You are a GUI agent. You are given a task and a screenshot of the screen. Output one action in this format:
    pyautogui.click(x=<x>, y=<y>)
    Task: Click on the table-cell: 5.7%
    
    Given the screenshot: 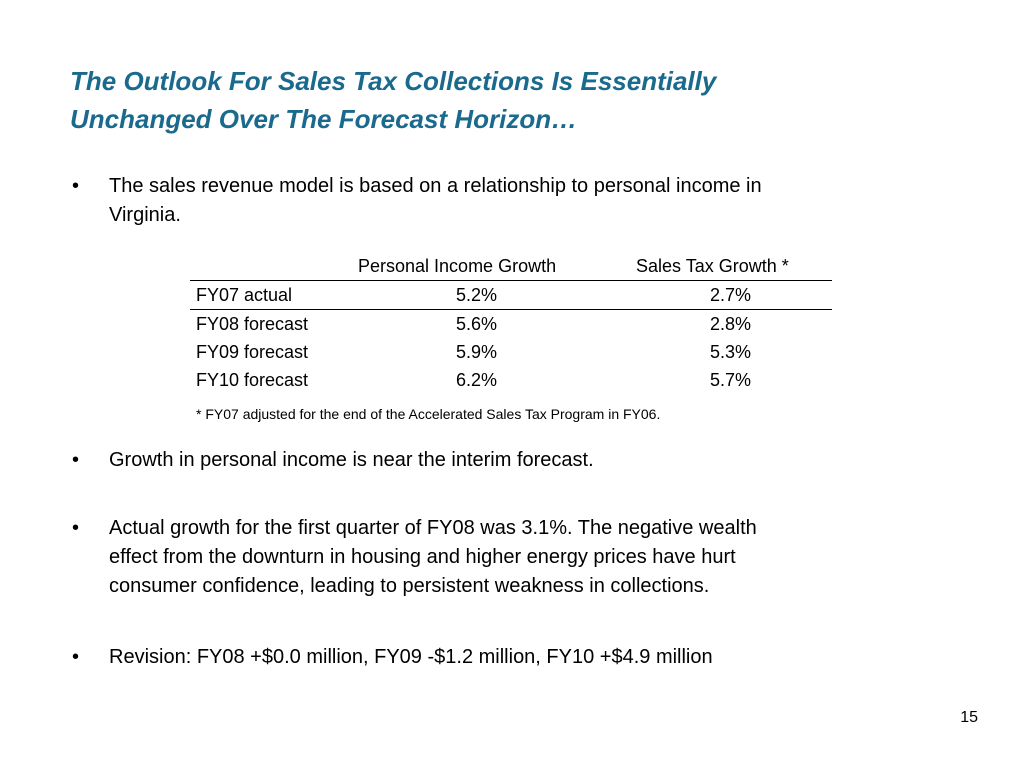 What is the action you would take?
    pyautogui.click(x=731, y=380)
    